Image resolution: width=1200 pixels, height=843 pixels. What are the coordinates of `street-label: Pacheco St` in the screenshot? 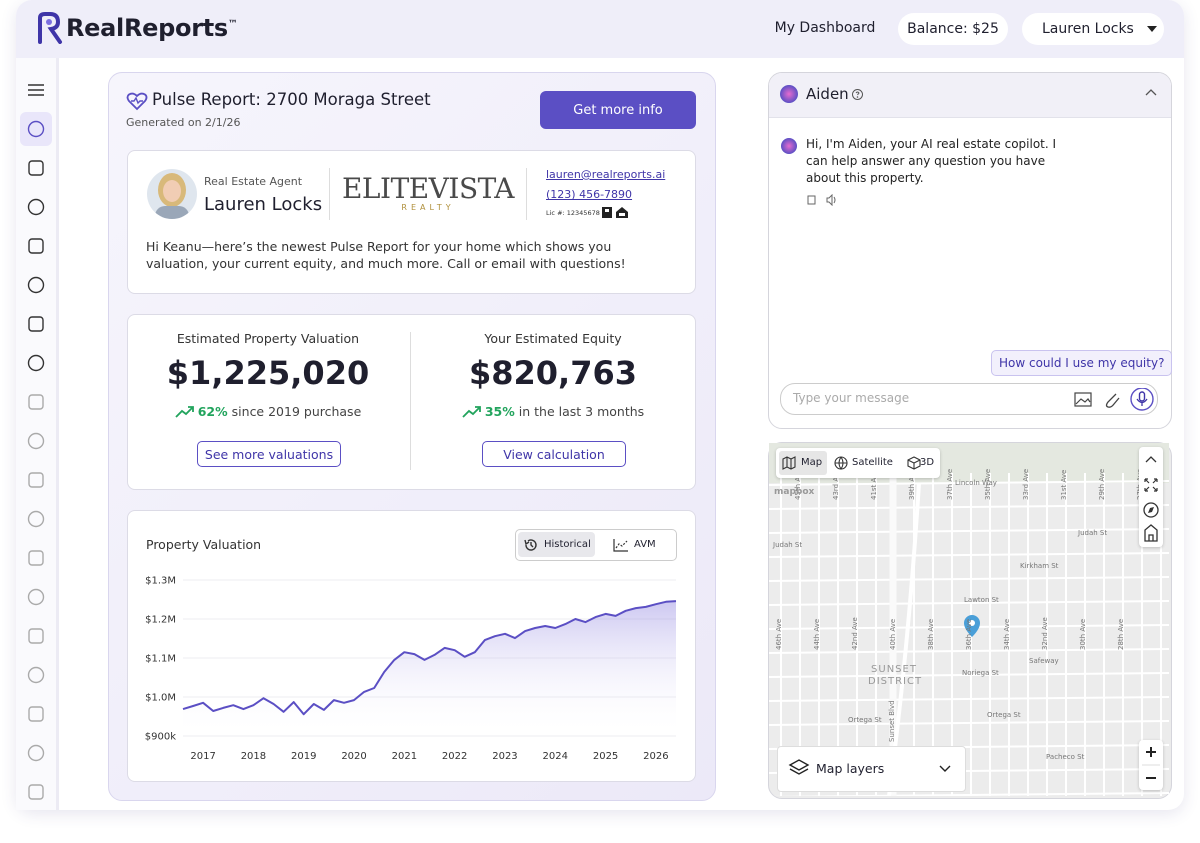 It's located at (1065, 757).